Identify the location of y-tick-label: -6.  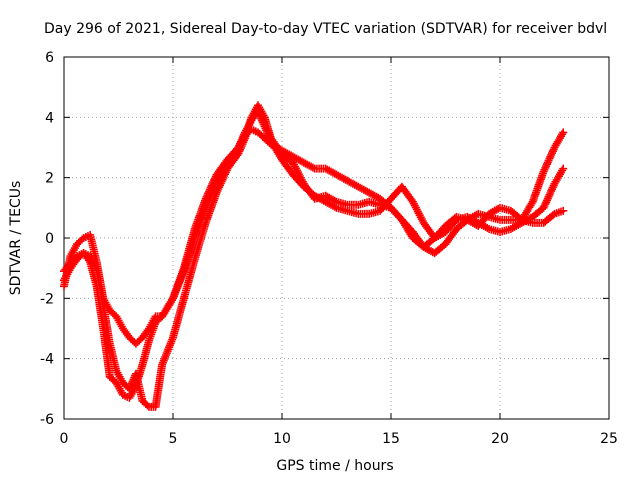
(47, 420).